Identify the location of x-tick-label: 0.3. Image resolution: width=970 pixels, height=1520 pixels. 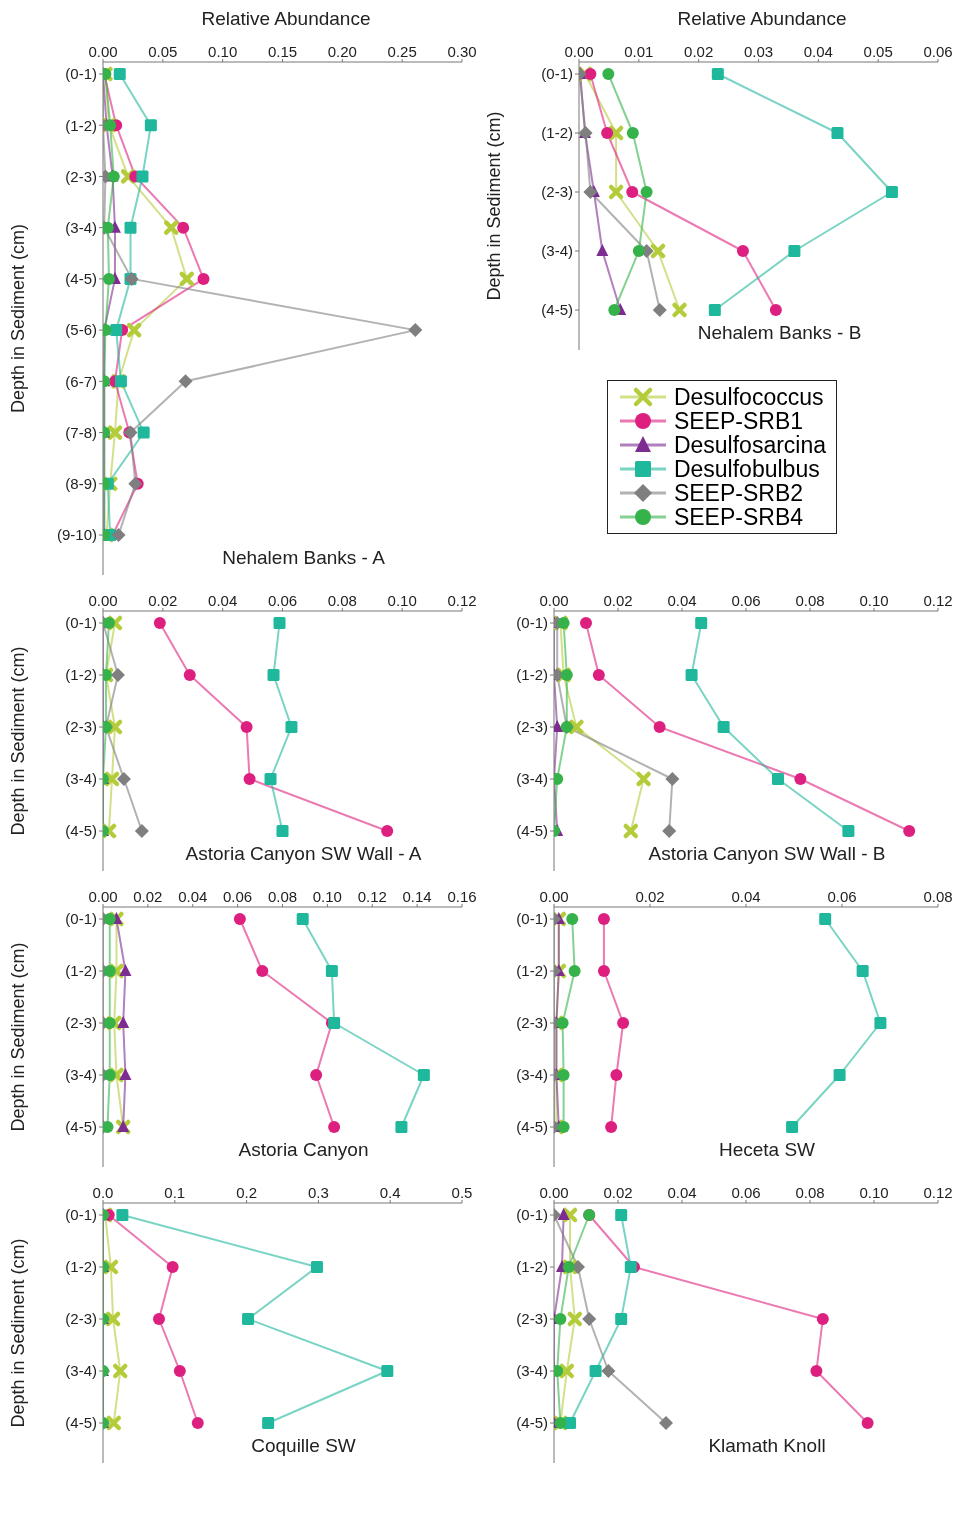
(318, 1192).